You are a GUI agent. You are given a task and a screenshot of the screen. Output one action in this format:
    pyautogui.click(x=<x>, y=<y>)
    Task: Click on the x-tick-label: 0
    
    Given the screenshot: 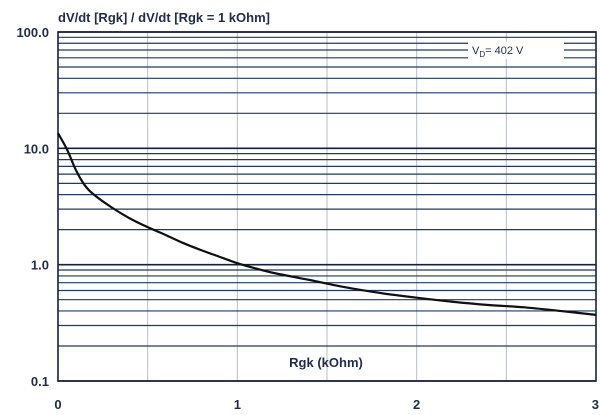 What is the action you would take?
    pyautogui.click(x=57, y=404)
    